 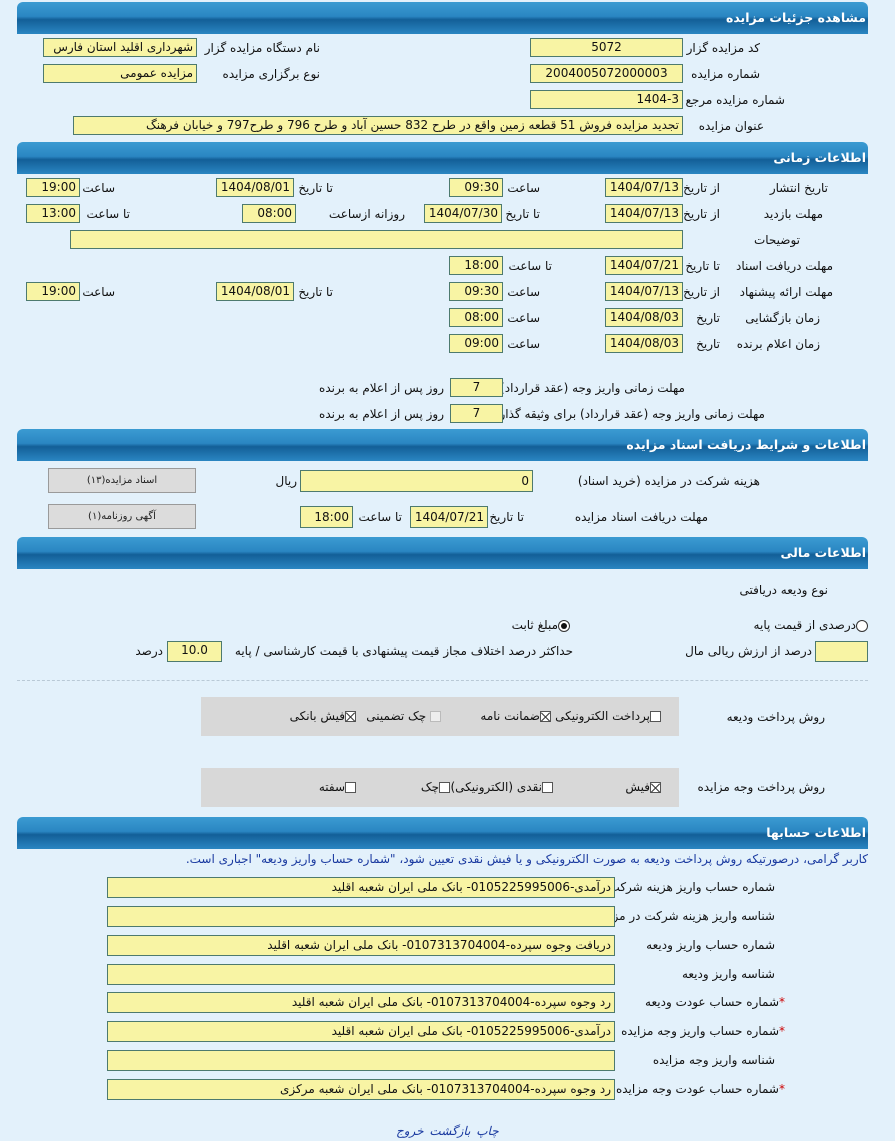 What do you see at coordinates (606, 73) in the screenshot?
I see `number-field: 2004005072000003` at bounding box center [606, 73].